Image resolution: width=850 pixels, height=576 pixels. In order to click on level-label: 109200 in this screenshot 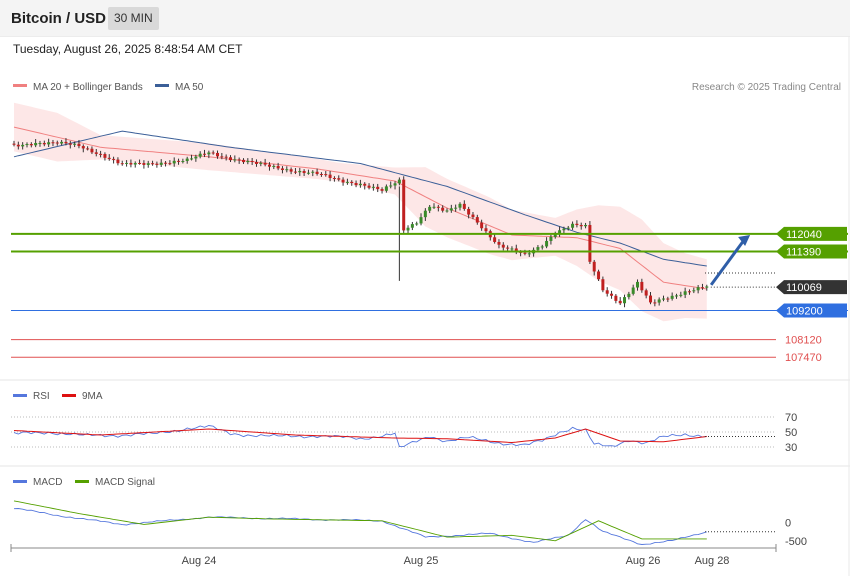, I will do `click(804, 312)`.